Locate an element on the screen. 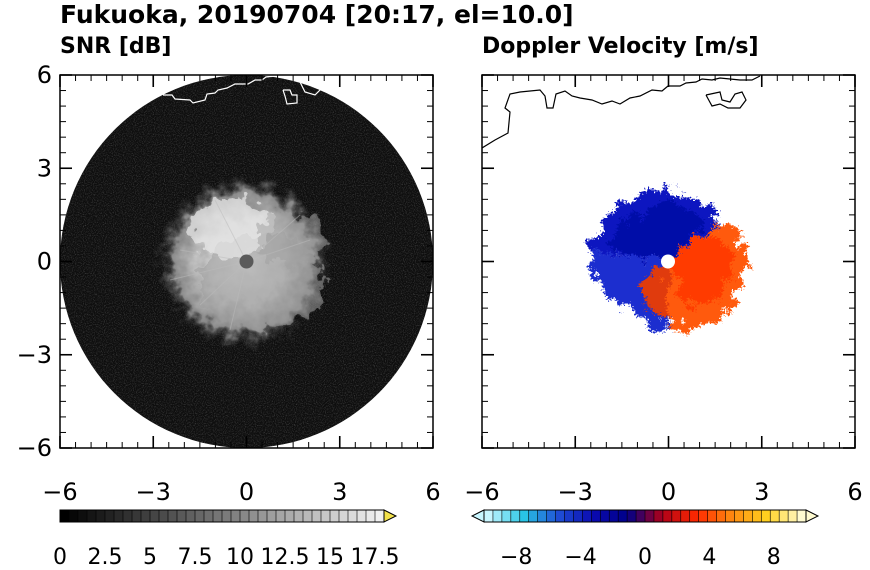 Image resolution: width=870 pixels, height=570 pixels. snr-panel-title: SNR [dB] is located at coordinates (116, 46).